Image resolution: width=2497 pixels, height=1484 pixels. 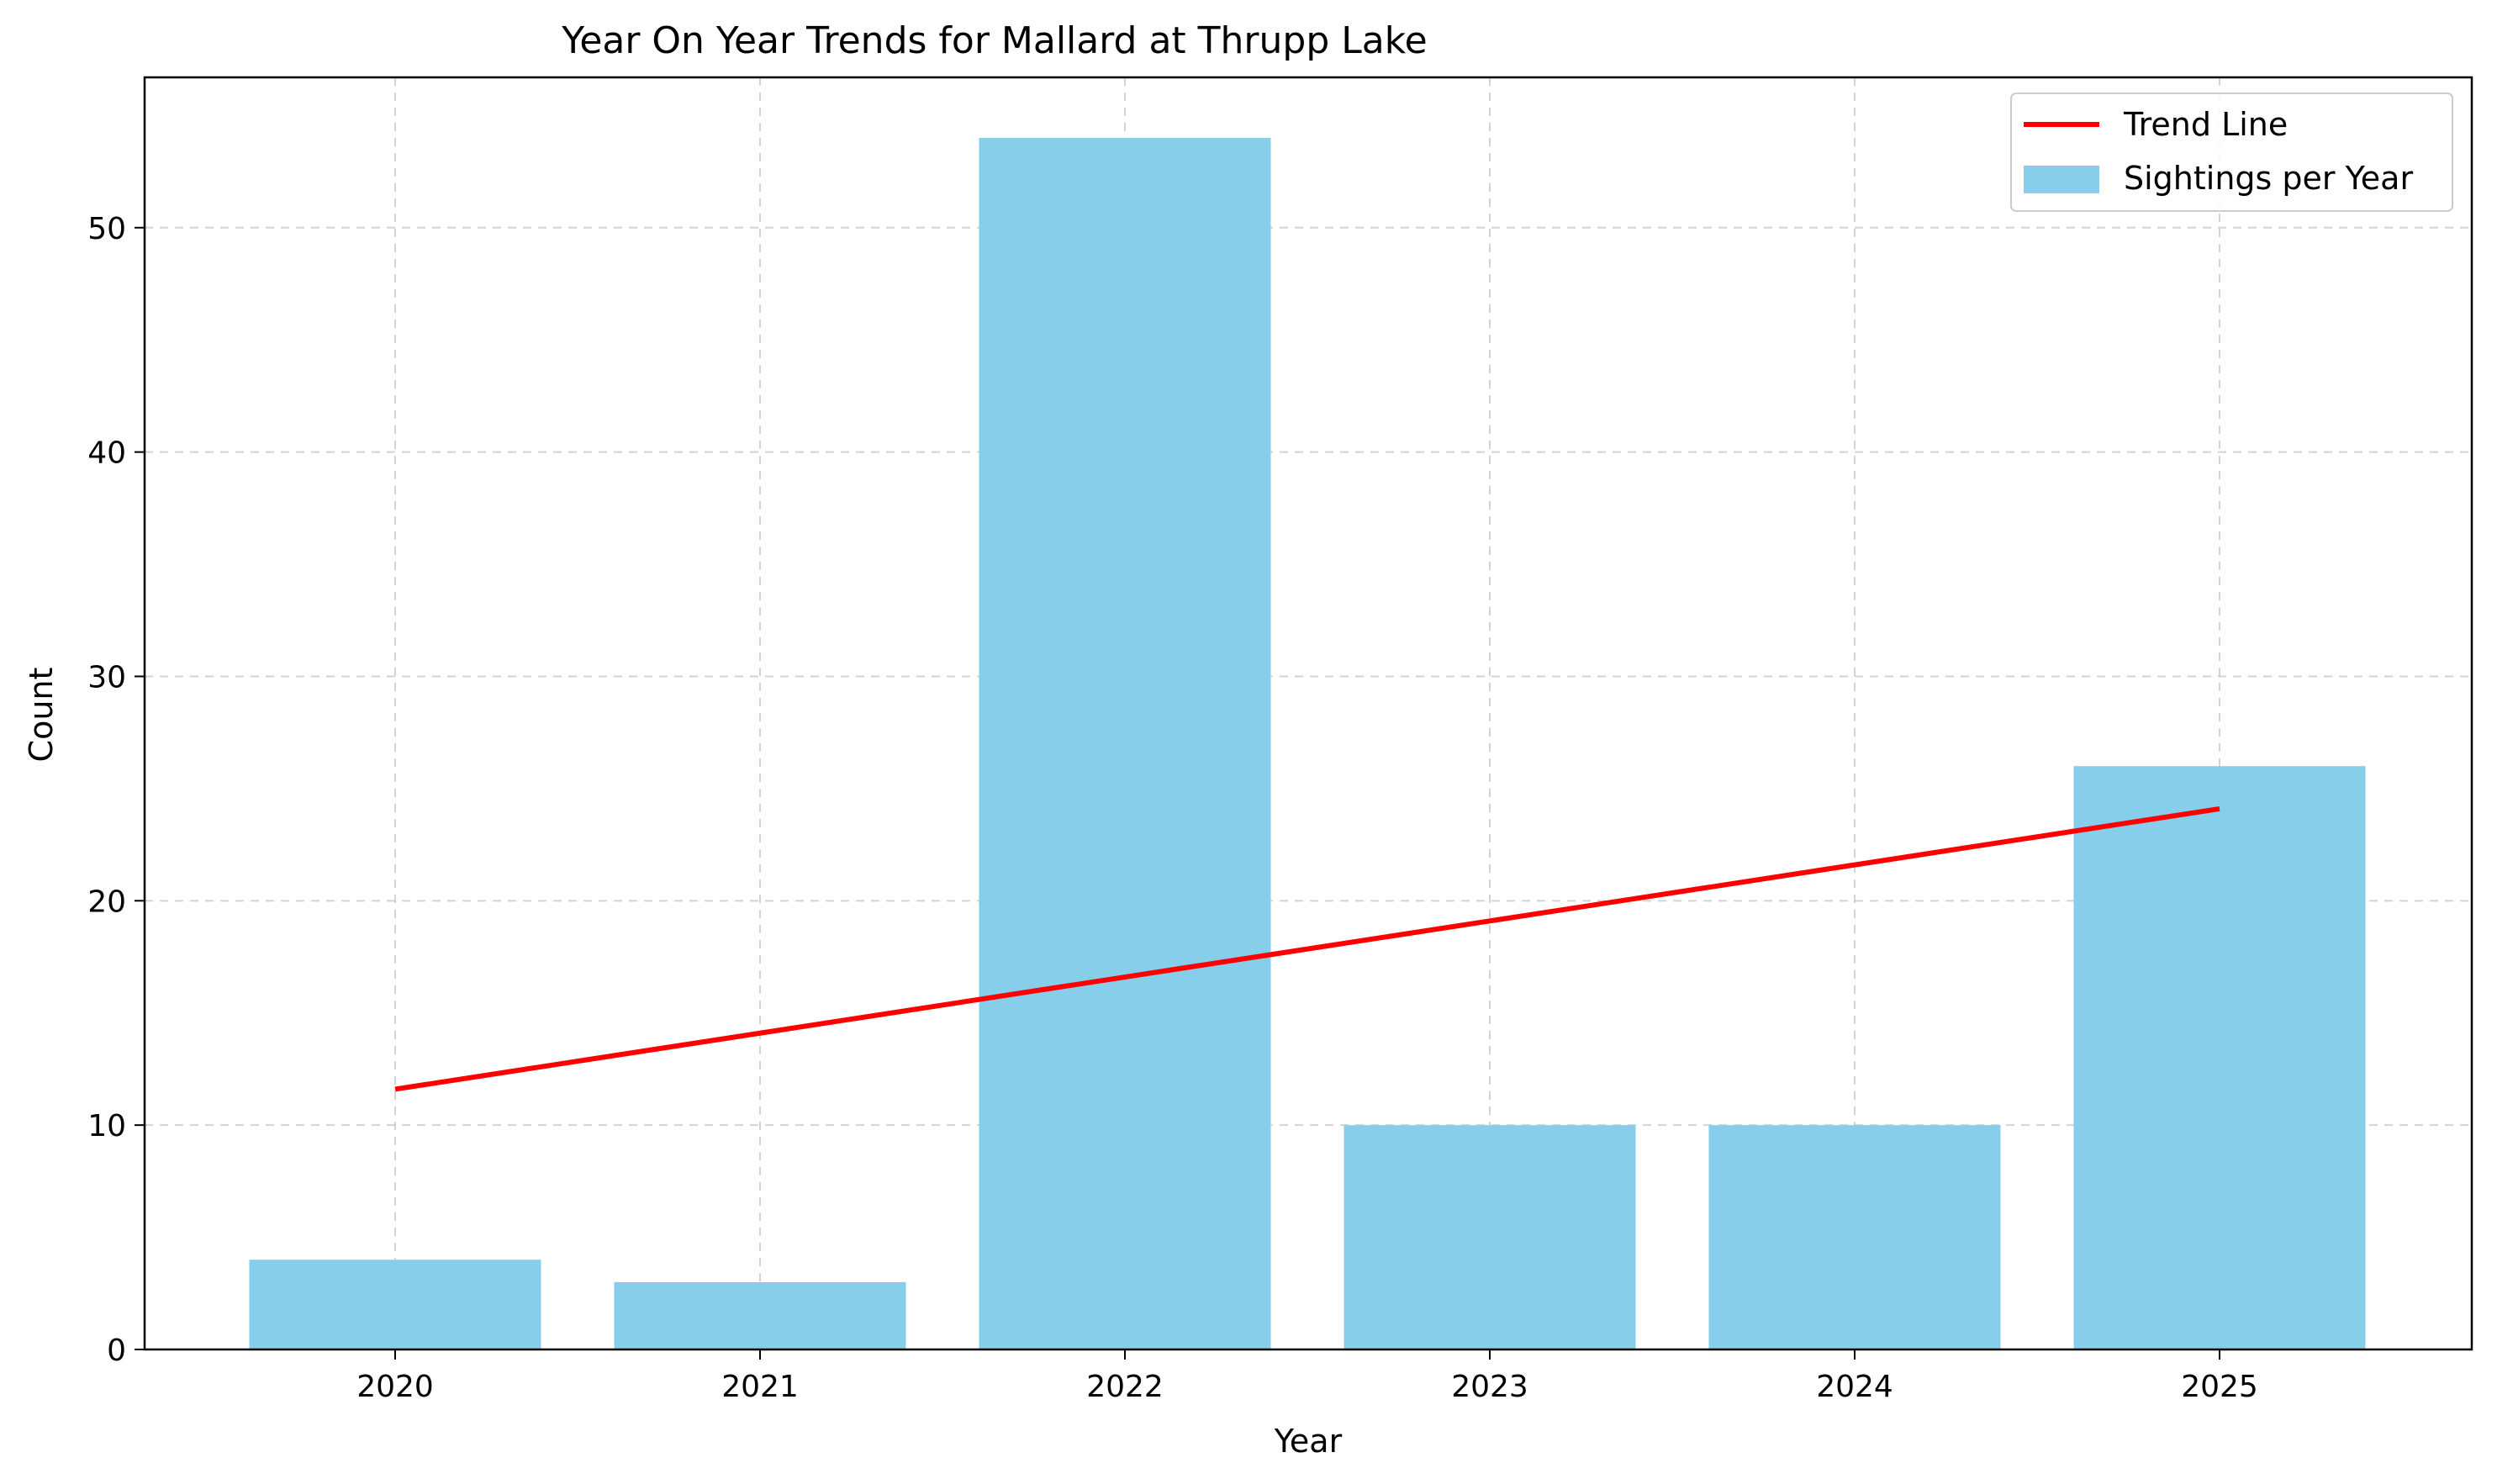 What do you see at coordinates (2219, 1387) in the screenshot?
I see `x-tick-label: 2025` at bounding box center [2219, 1387].